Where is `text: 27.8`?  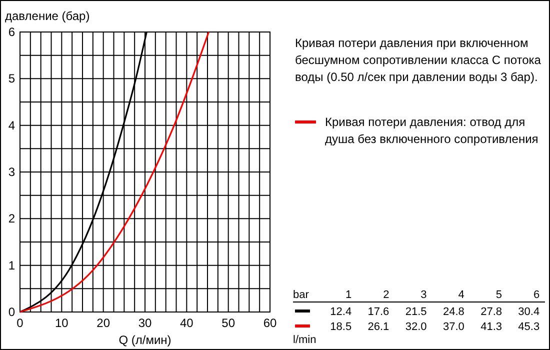
text: 27.8 is located at coordinates (491, 312).